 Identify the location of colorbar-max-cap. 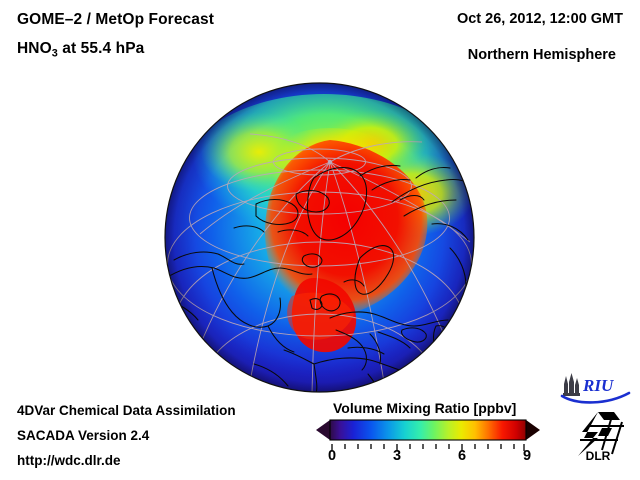
(533, 430).